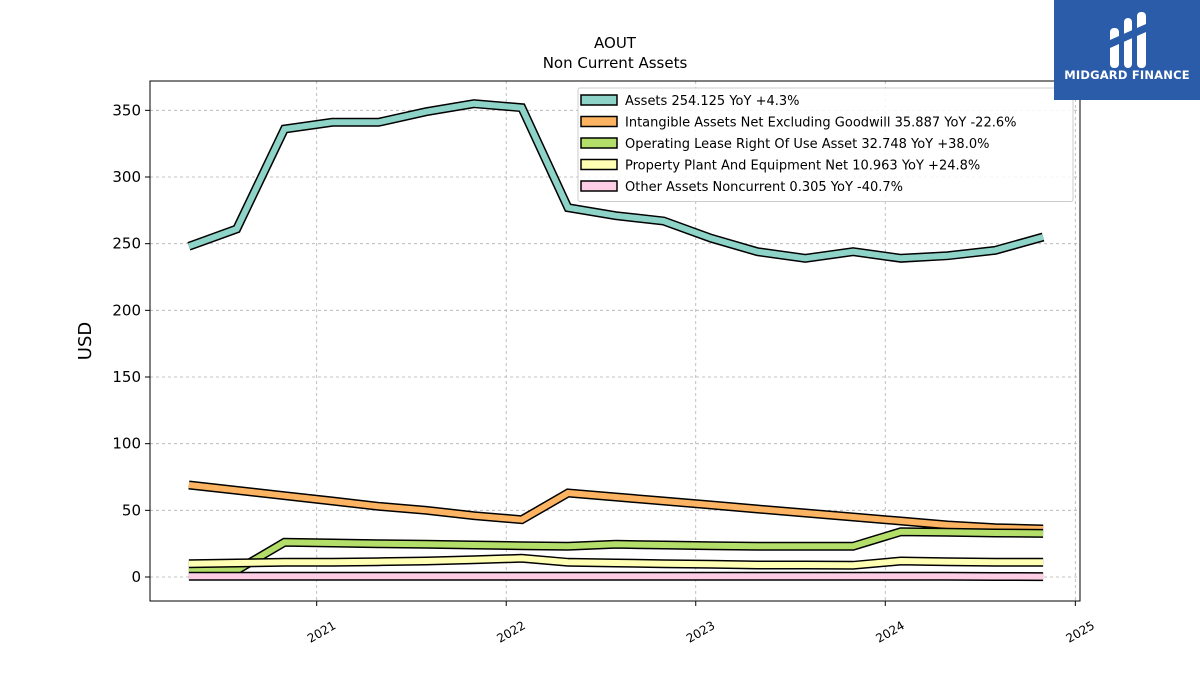 The image size is (1200, 675). I want to click on y-tick-label: 250, so click(126, 244).